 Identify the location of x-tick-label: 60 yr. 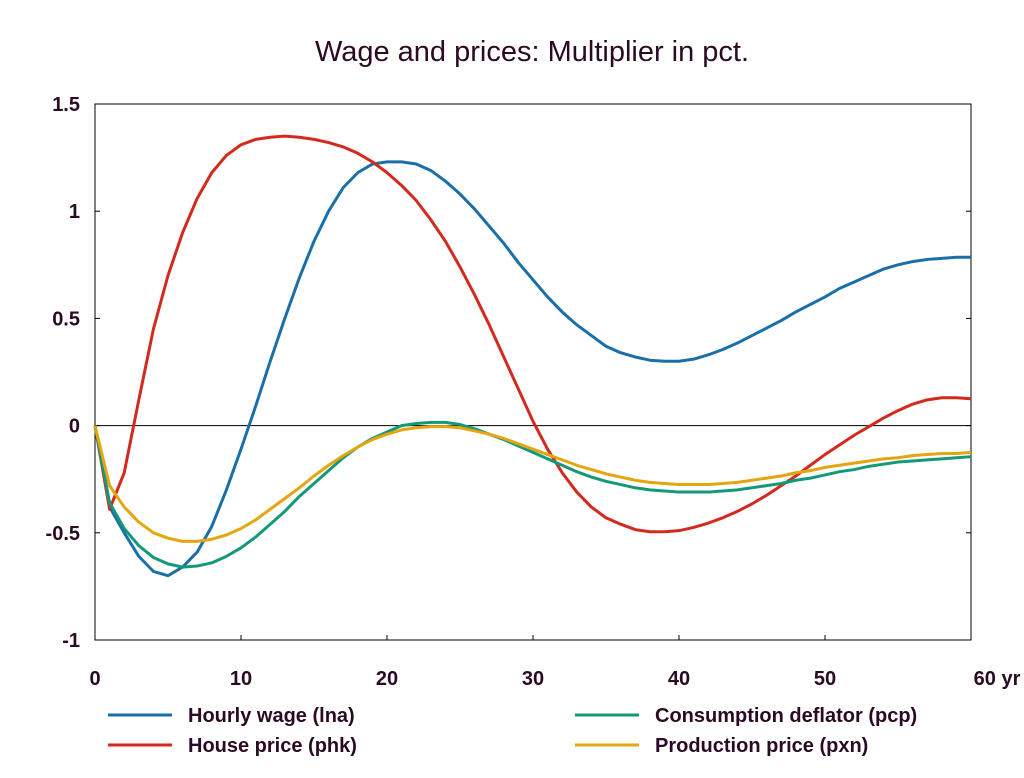
(997, 679).